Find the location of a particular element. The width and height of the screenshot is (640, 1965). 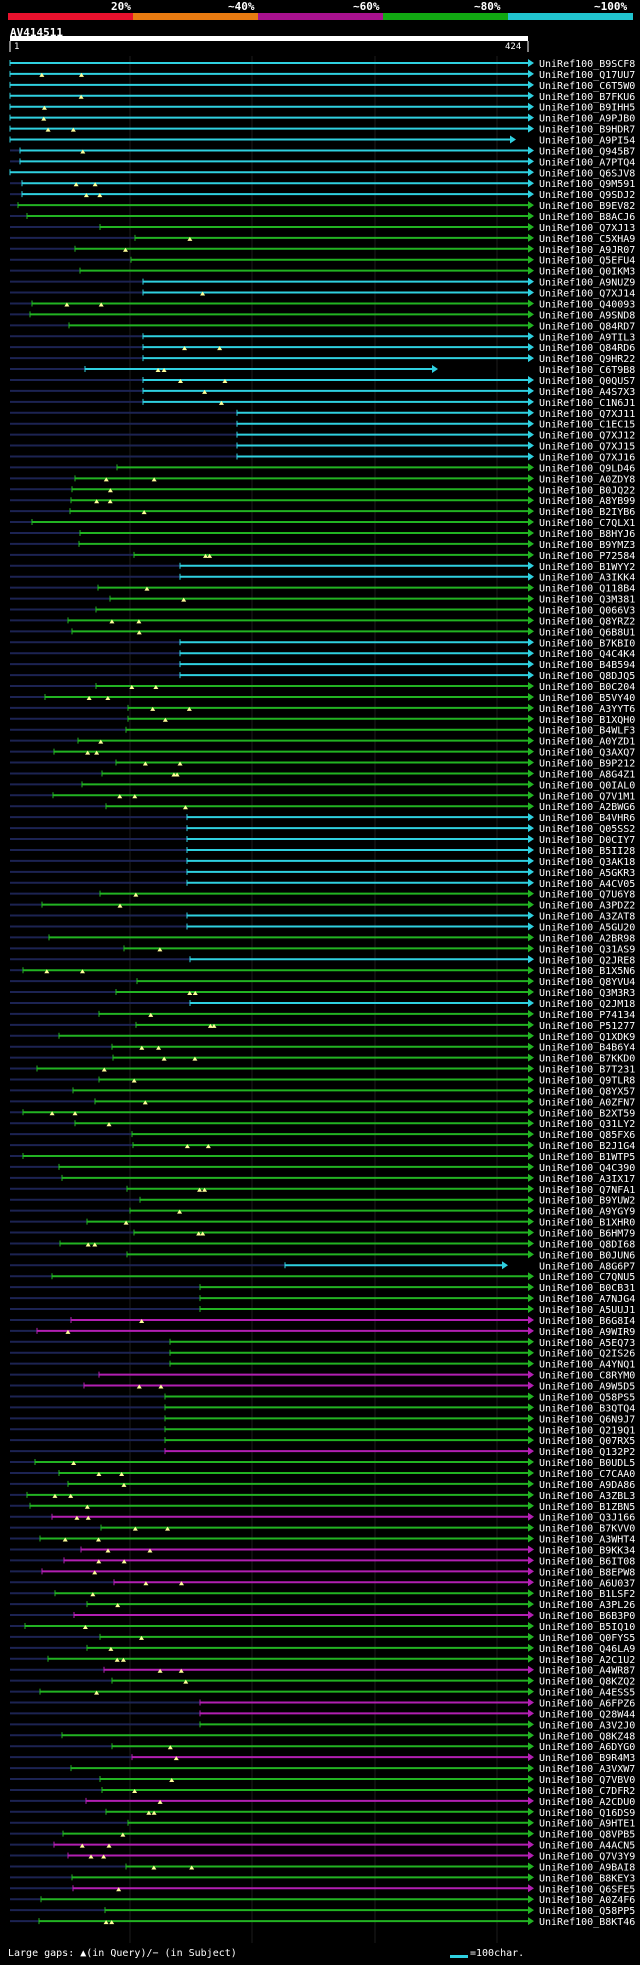

hit-name-98: UniRef100_Q85FX6 is located at coordinates (587, 1135).